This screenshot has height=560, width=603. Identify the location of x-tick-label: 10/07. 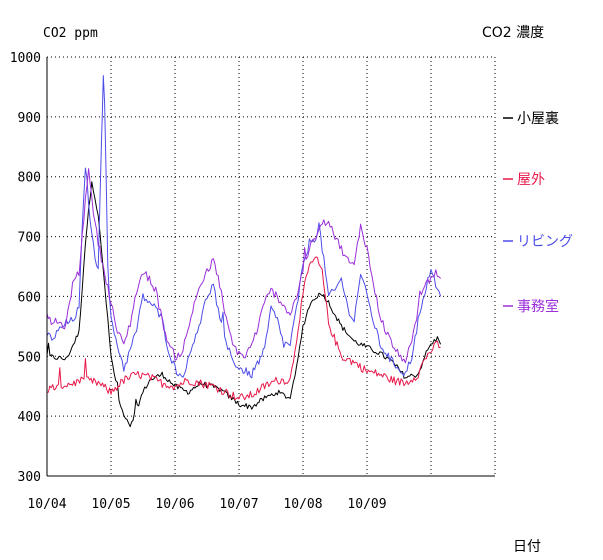
(238, 504).